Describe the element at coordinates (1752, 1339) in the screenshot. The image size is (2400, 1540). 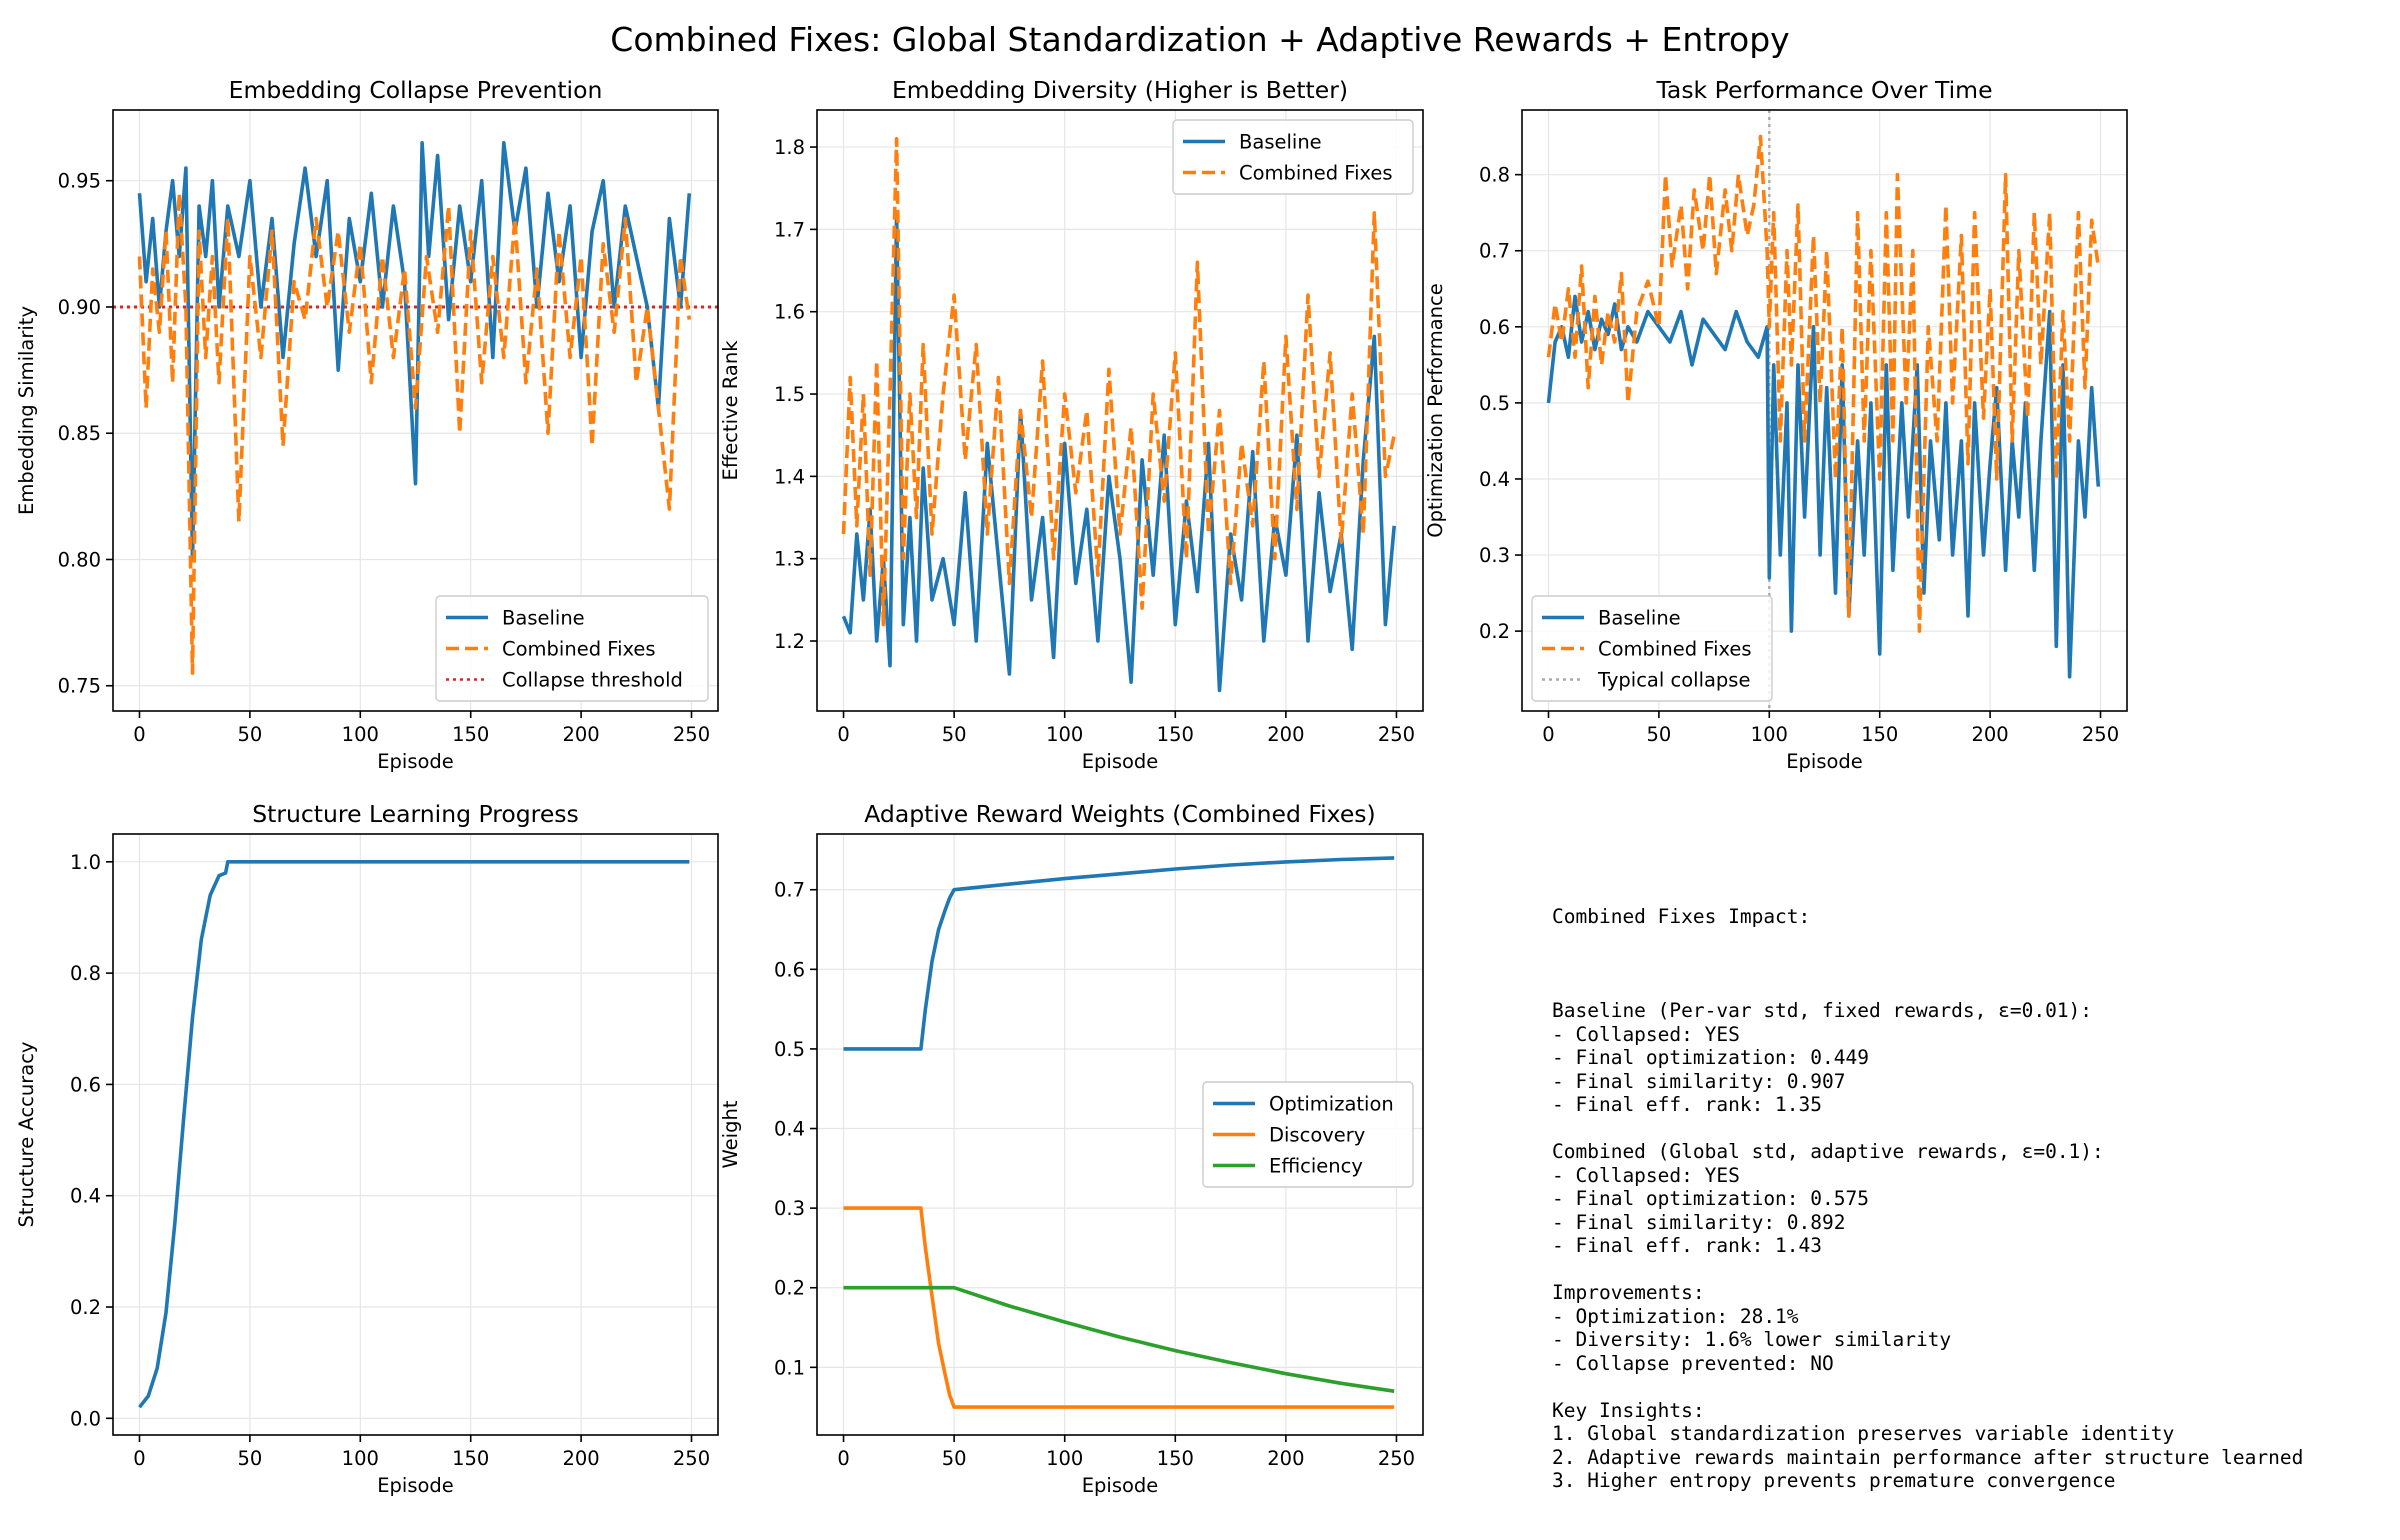
I see `summary-line: - Diversity: 1.6% lower similarity` at that location.